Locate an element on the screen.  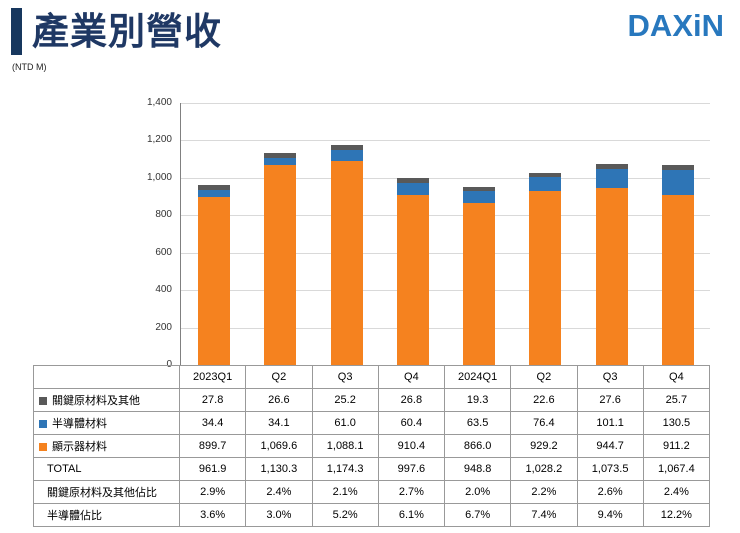
value-cell: 910.4 is located at coordinates (411, 446).